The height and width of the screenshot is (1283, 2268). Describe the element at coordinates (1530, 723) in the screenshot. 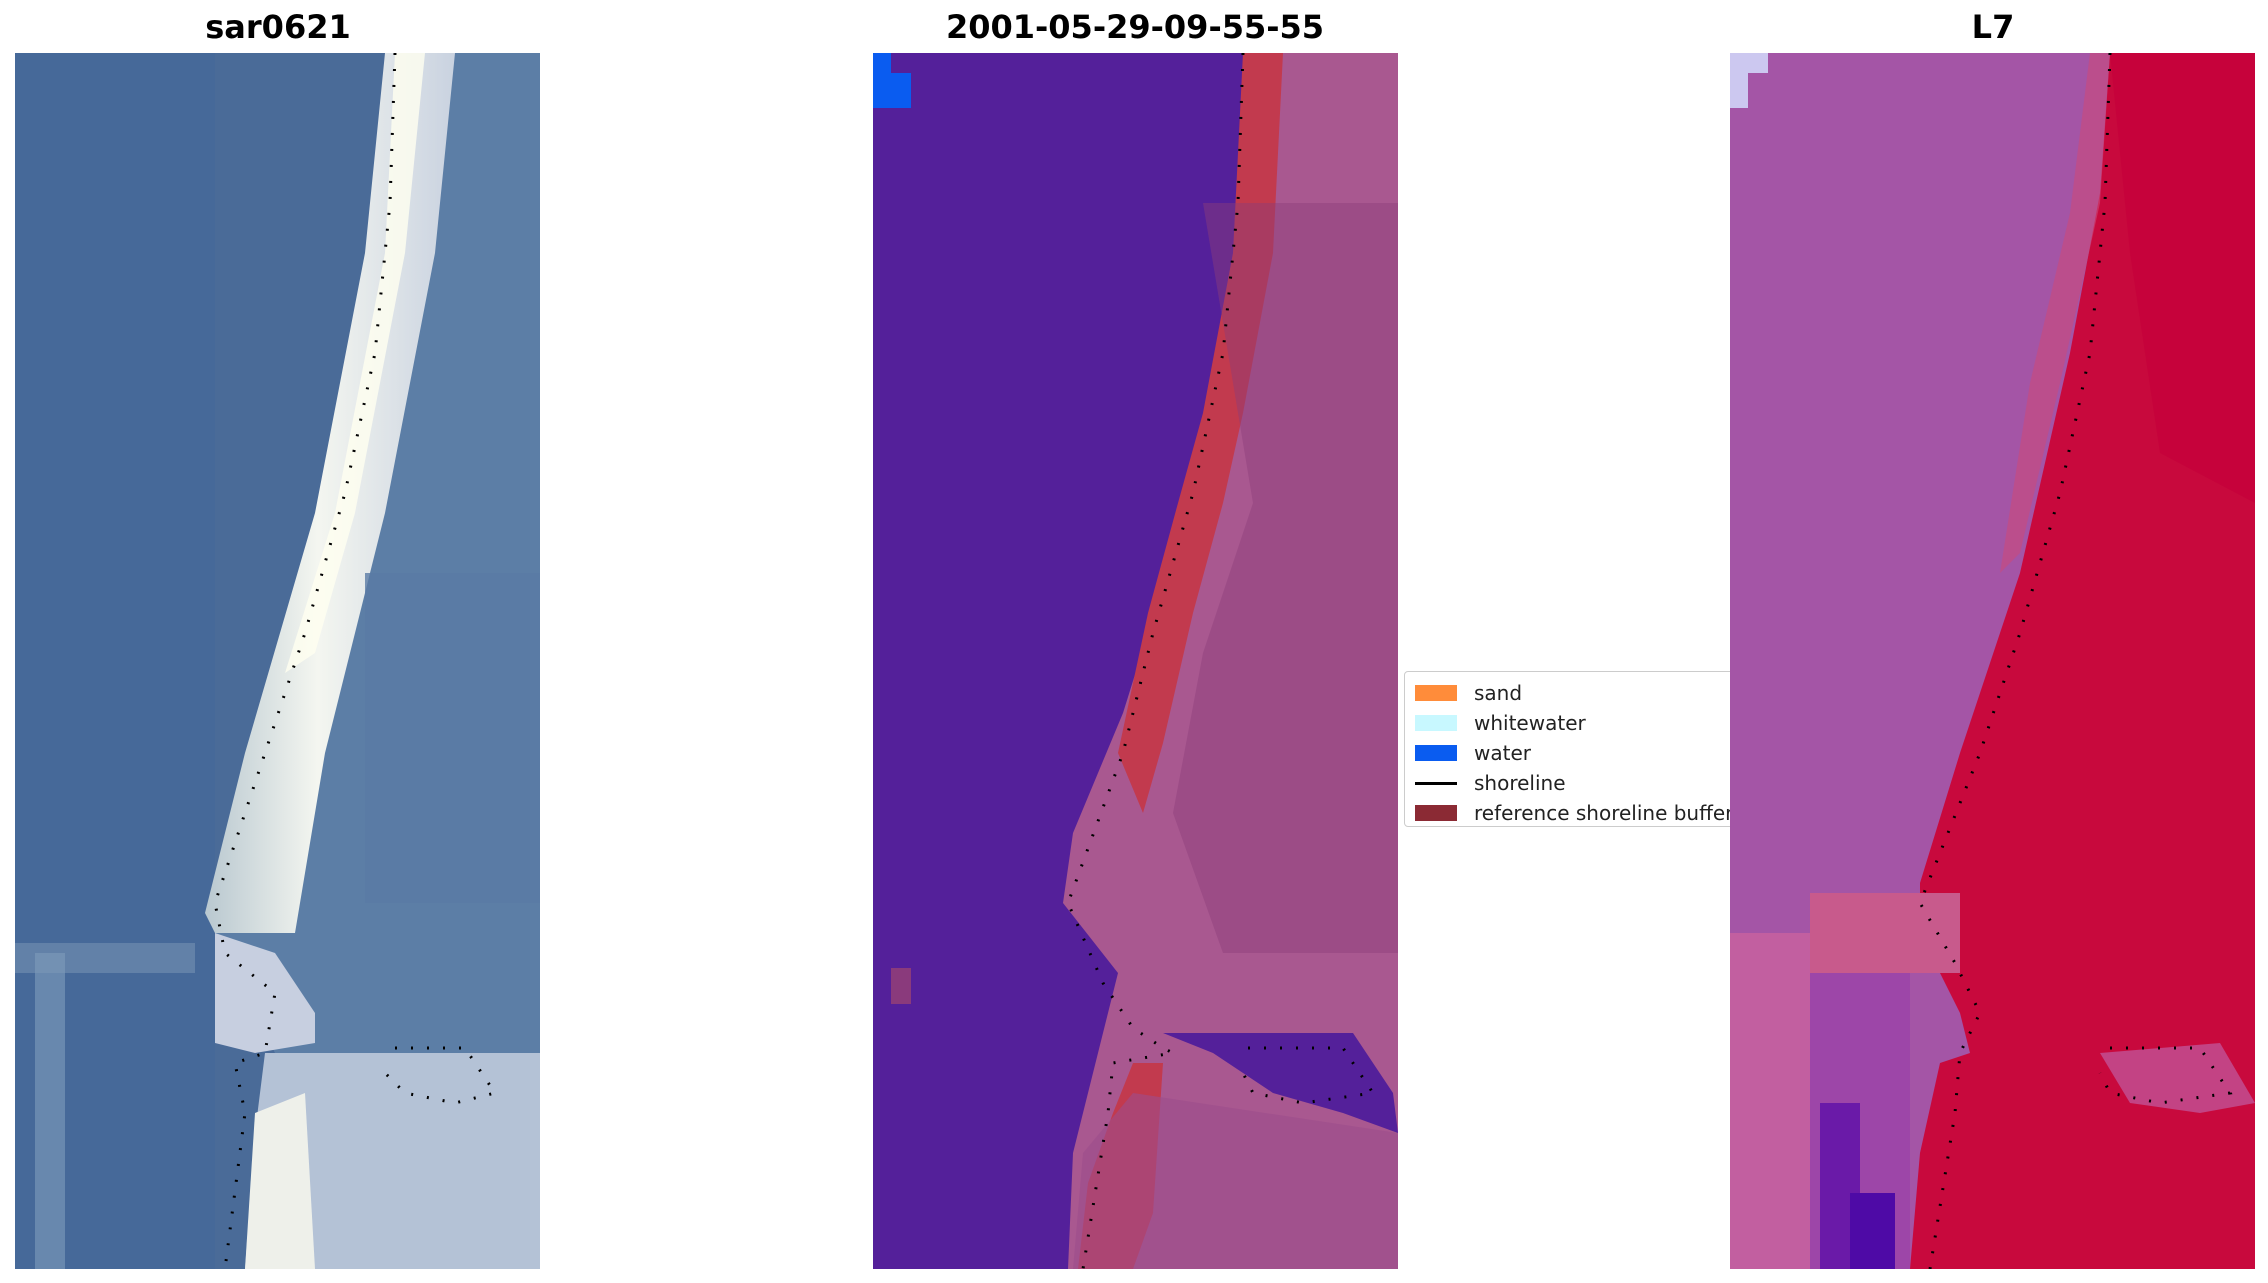

I see `legend-label-whitewater: whitewater` at that location.